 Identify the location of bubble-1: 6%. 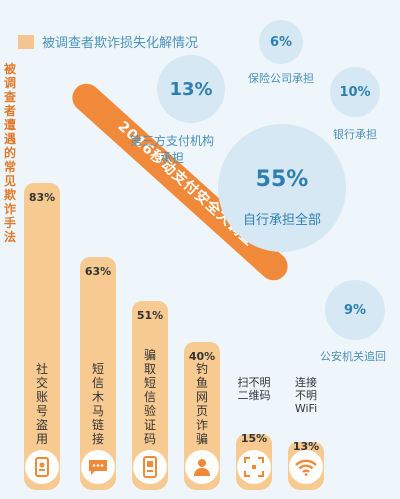
(281, 42).